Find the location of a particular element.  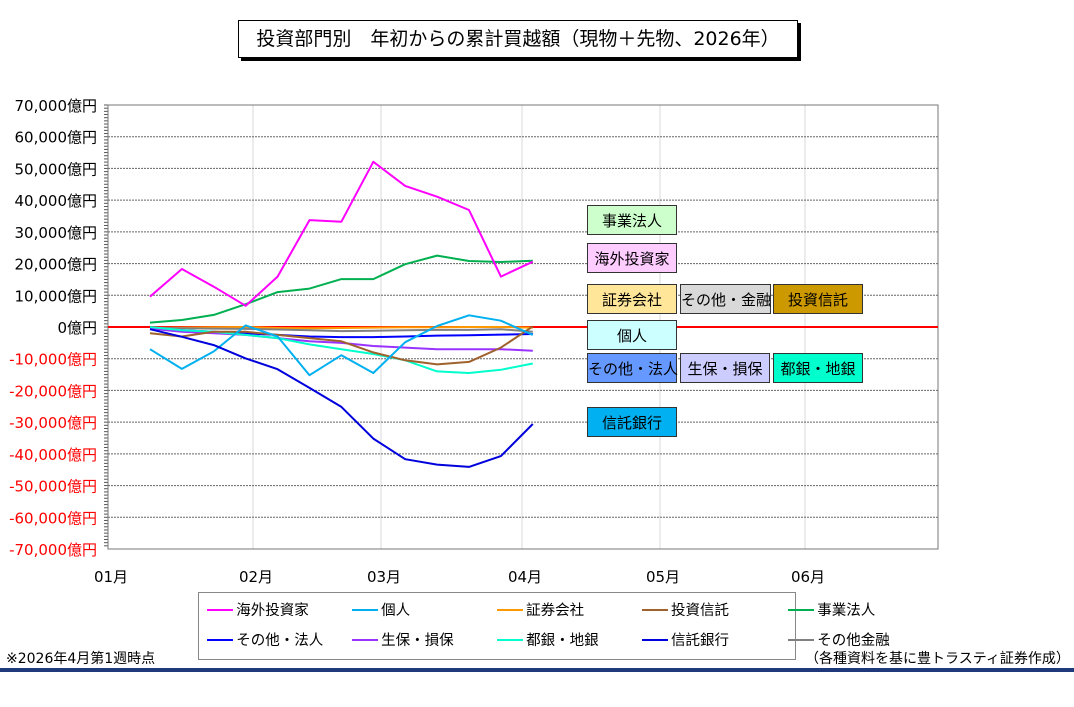

y-tick-label: -10,000億円 is located at coordinates (53, 360).